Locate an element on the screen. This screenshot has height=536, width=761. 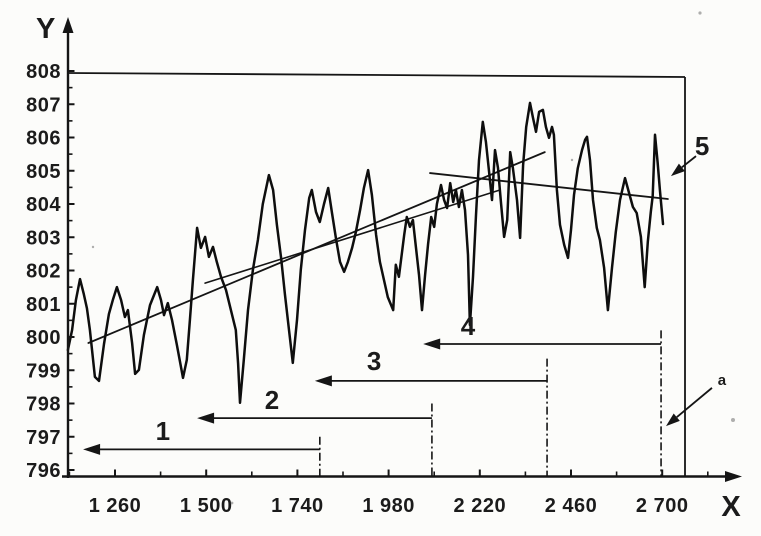
y-tick-label: 799 is located at coordinates (43, 371).